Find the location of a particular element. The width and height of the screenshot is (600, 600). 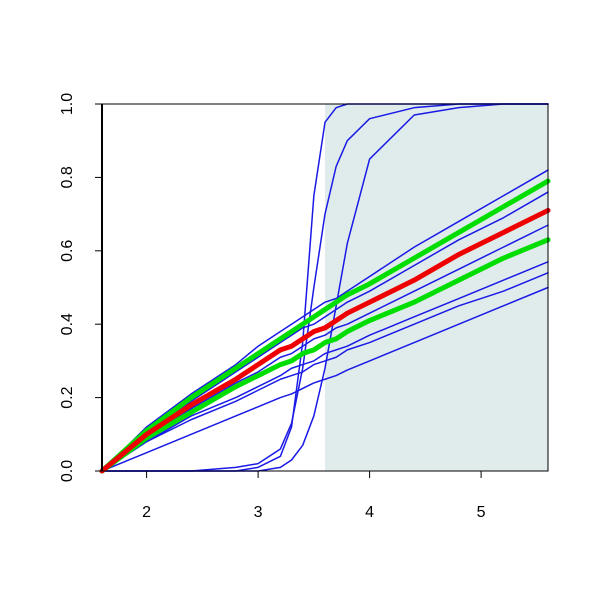

y-tick-label: 0.8 is located at coordinates (67, 177).